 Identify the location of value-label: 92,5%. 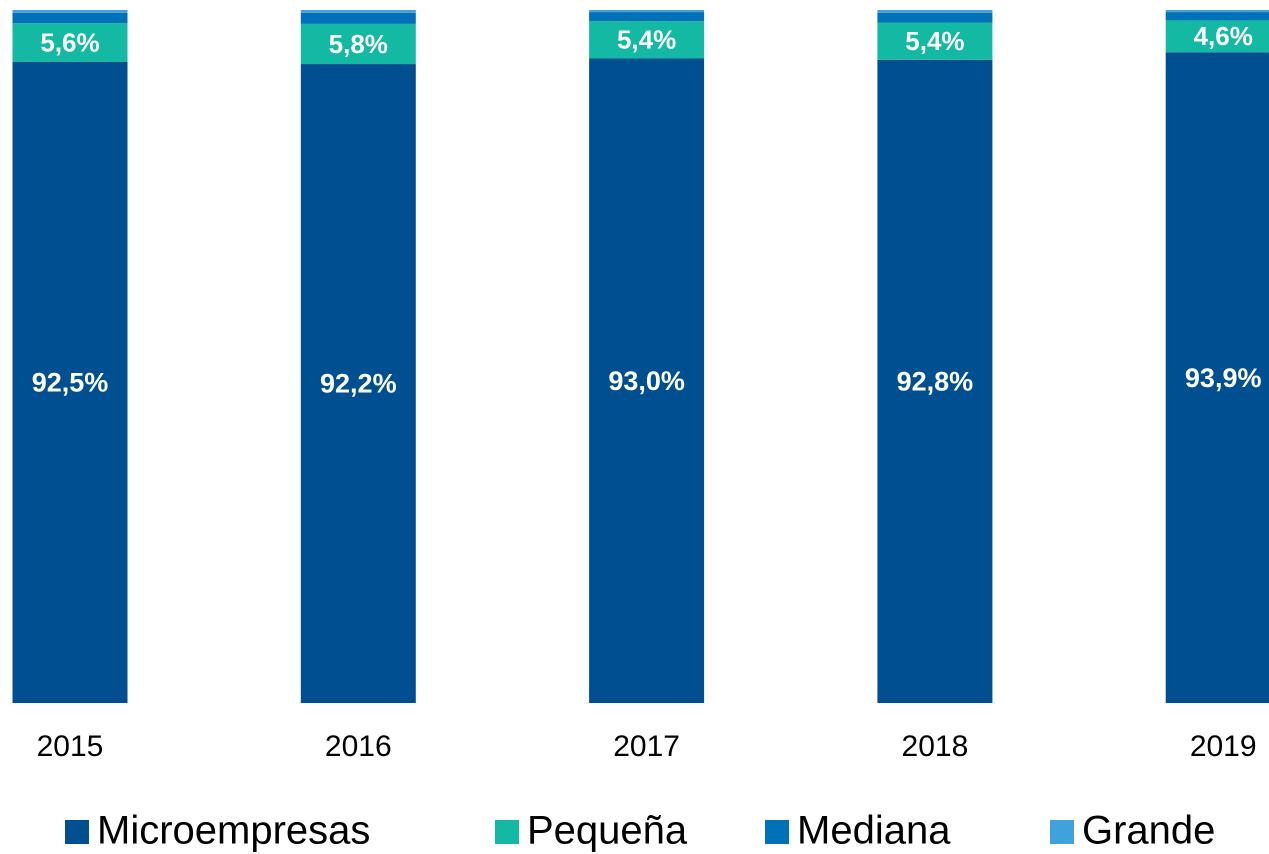
(70, 383).